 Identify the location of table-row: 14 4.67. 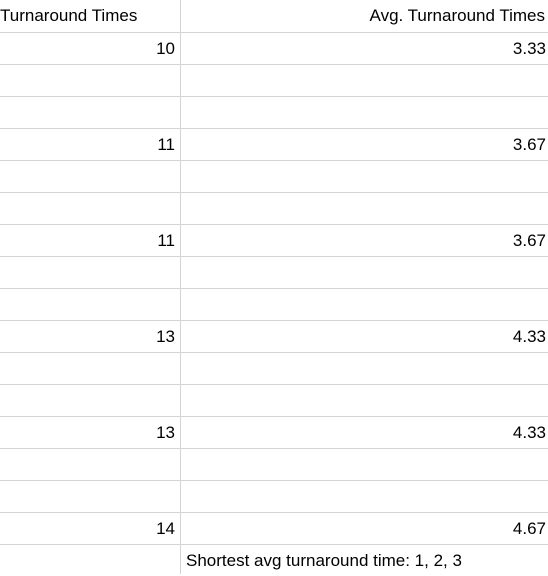
(274, 529).